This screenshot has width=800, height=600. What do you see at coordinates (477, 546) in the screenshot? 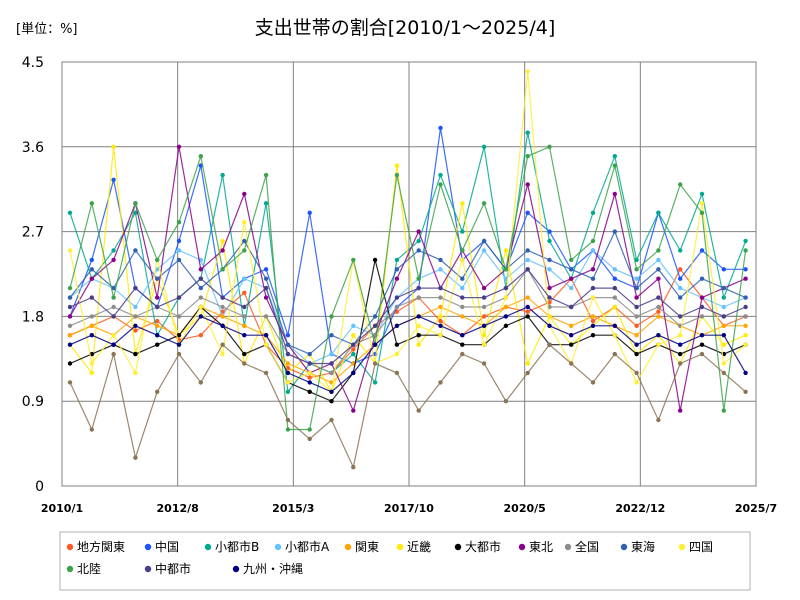
I see `legend-item: 大都市` at bounding box center [477, 546].